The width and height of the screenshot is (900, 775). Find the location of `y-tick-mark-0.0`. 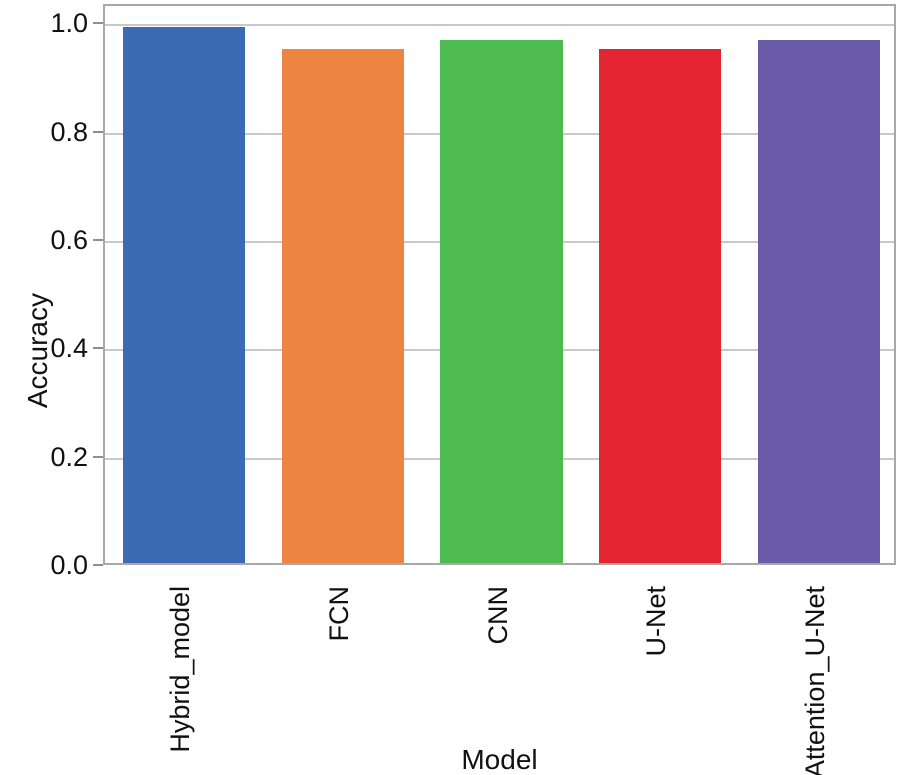

y-tick-mark-0.0 is located at coordinates (98, 565).